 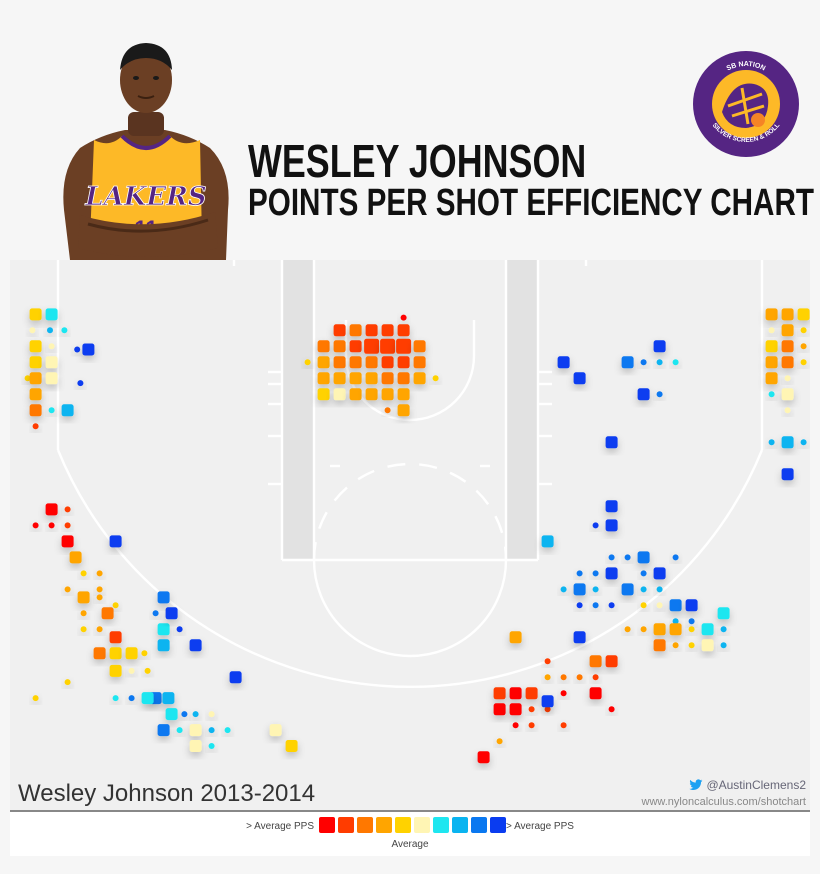 I want to click on legend-left-label: > Average PPS, so click(x=280, y=826).